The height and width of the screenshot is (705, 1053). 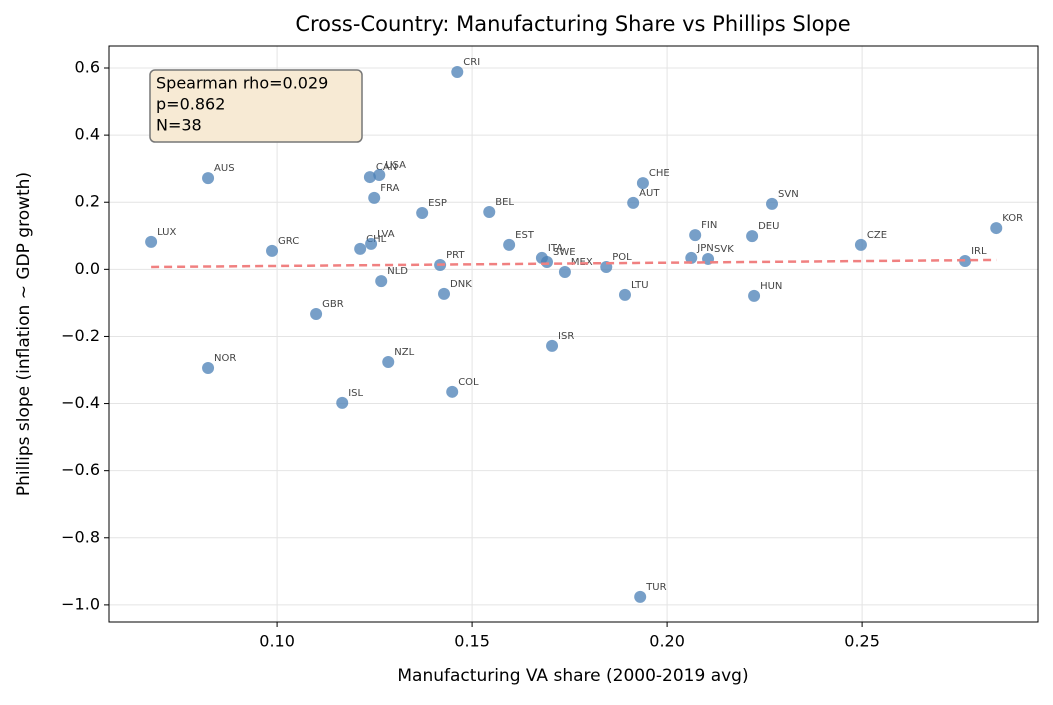 What do you see at coordinates (471, 62) in the screenshot?
I see `point-label: CRI` at bounding box center [471, 62].